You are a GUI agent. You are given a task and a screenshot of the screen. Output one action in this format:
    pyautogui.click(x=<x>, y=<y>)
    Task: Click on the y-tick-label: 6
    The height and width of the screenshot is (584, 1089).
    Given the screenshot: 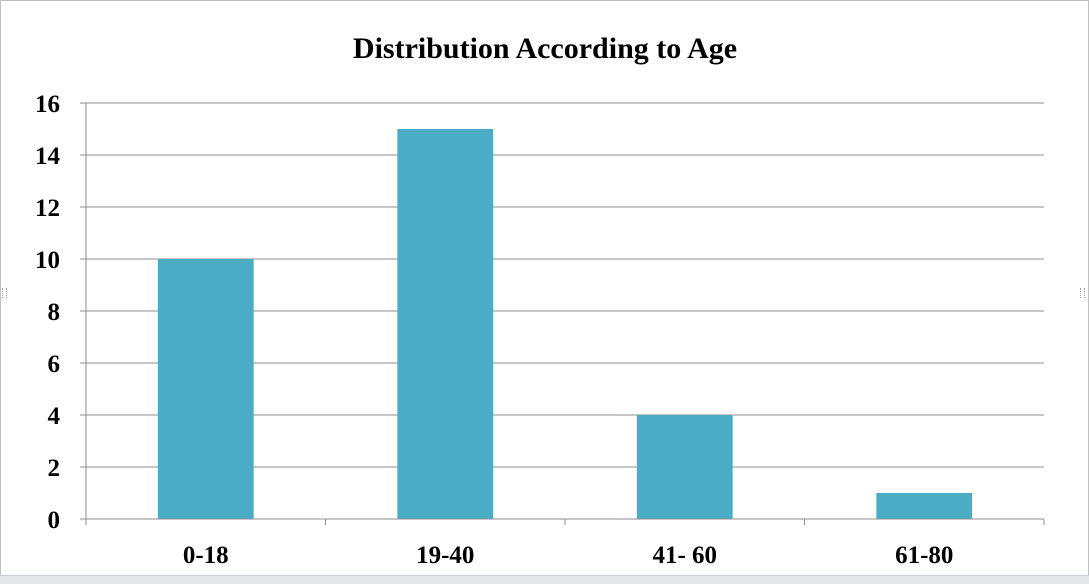 What is the action you would take?
    pyautogui.click(x=54, y=364)
    